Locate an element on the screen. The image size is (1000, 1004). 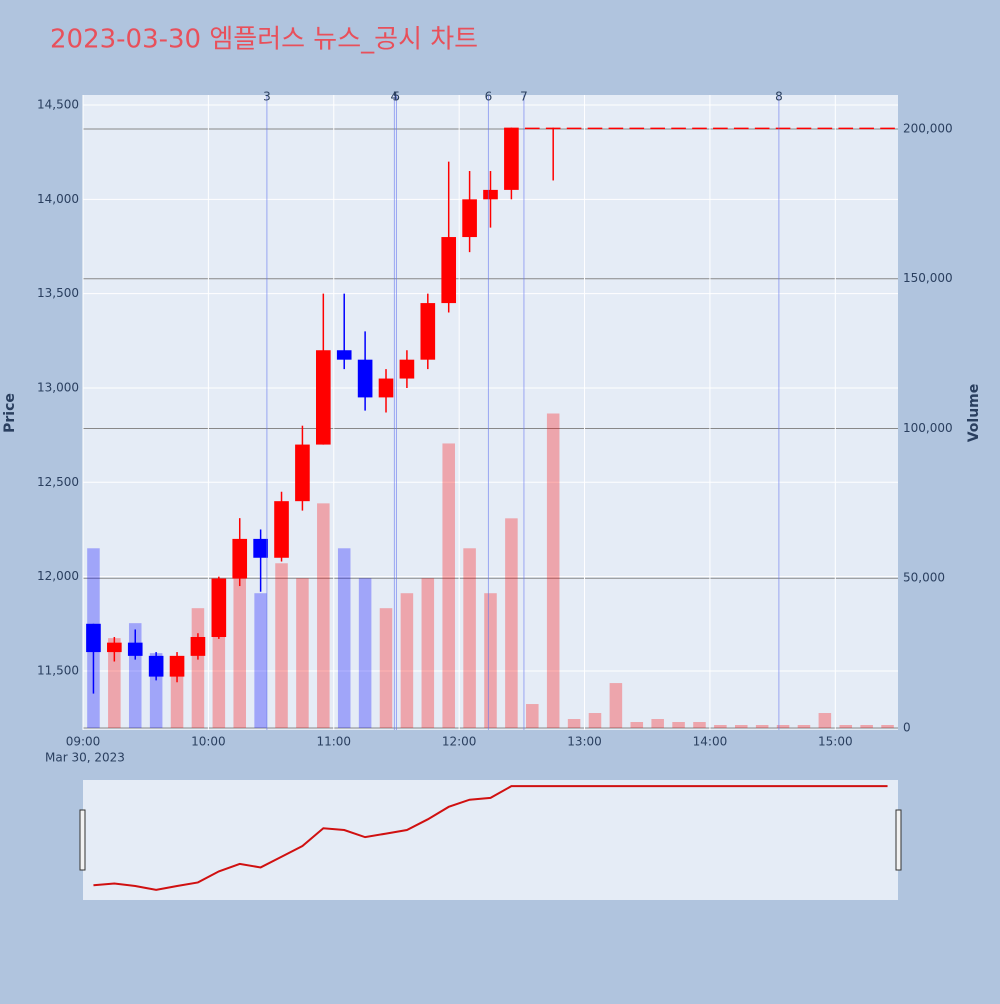
slider-line is located at coordinates (490, 838).